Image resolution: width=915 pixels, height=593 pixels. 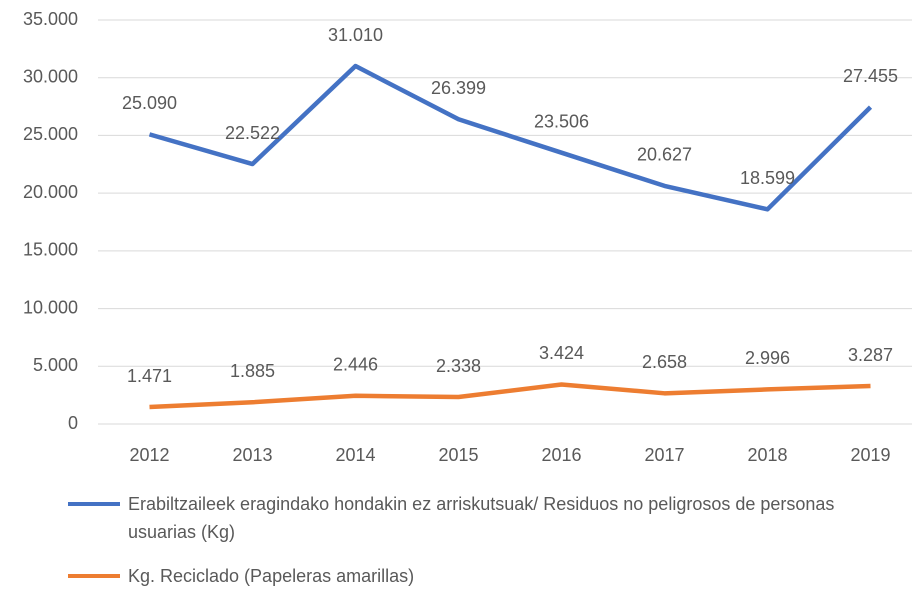 What do you see at coordinates (355, 455) in the screenshot?
I see `x-tick-label: 2014` at bounding box center [355, 455].